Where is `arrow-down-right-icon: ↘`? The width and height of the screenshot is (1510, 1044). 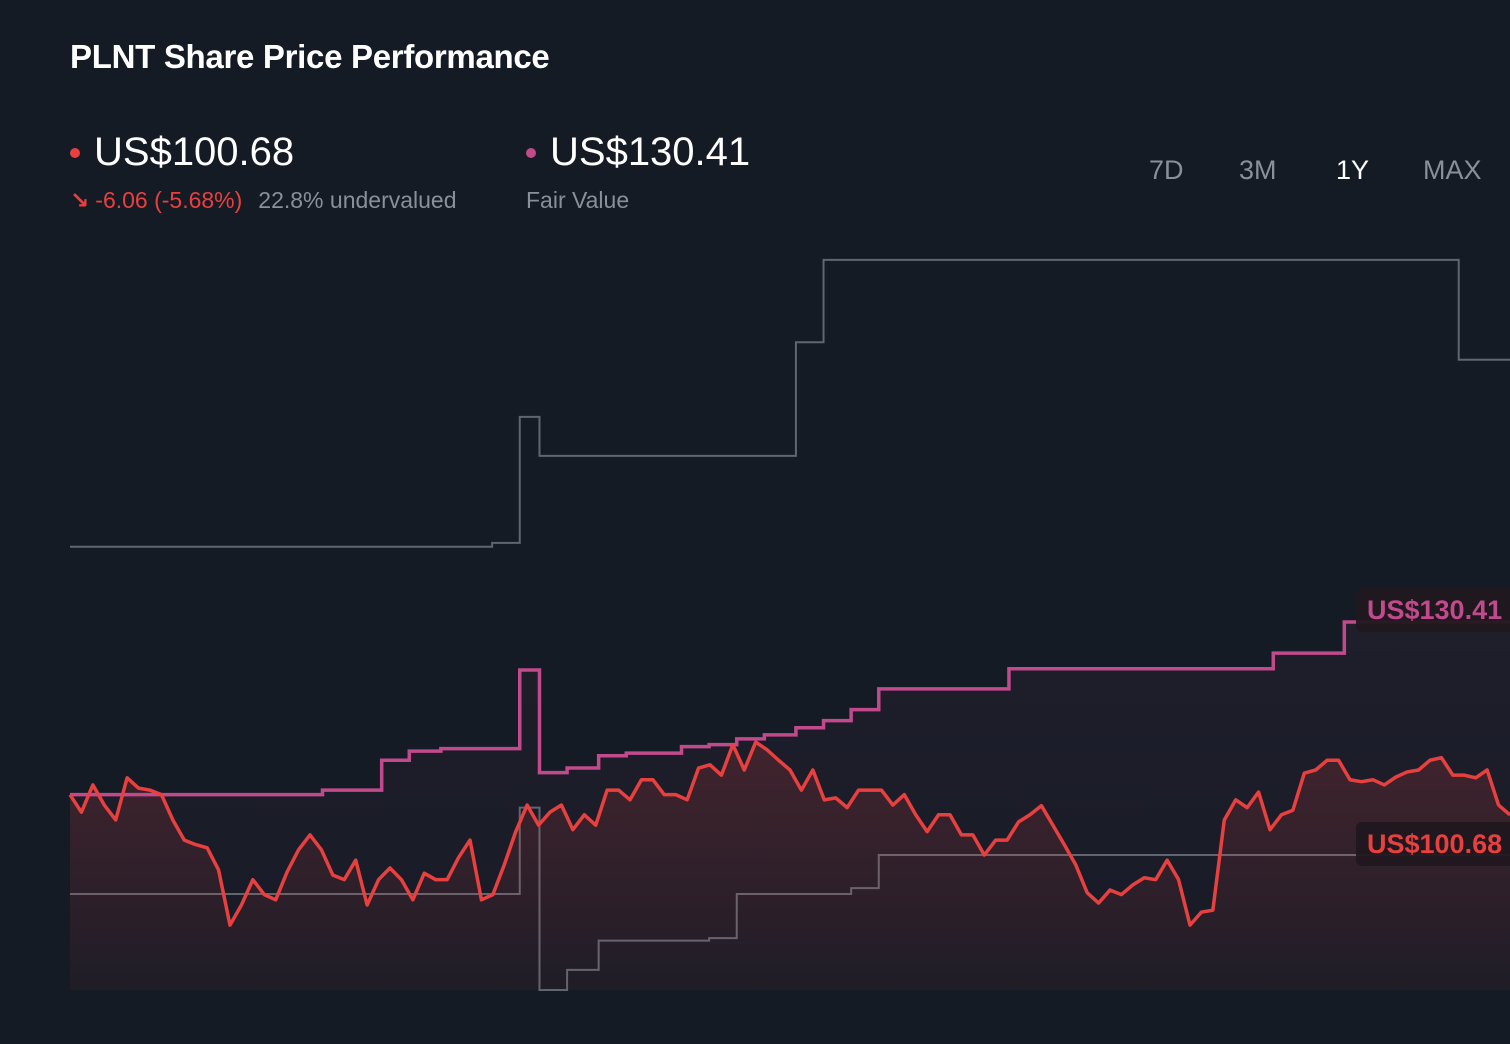 arrow-down-right-icon: ↘ is located at coordinates (80, 200).